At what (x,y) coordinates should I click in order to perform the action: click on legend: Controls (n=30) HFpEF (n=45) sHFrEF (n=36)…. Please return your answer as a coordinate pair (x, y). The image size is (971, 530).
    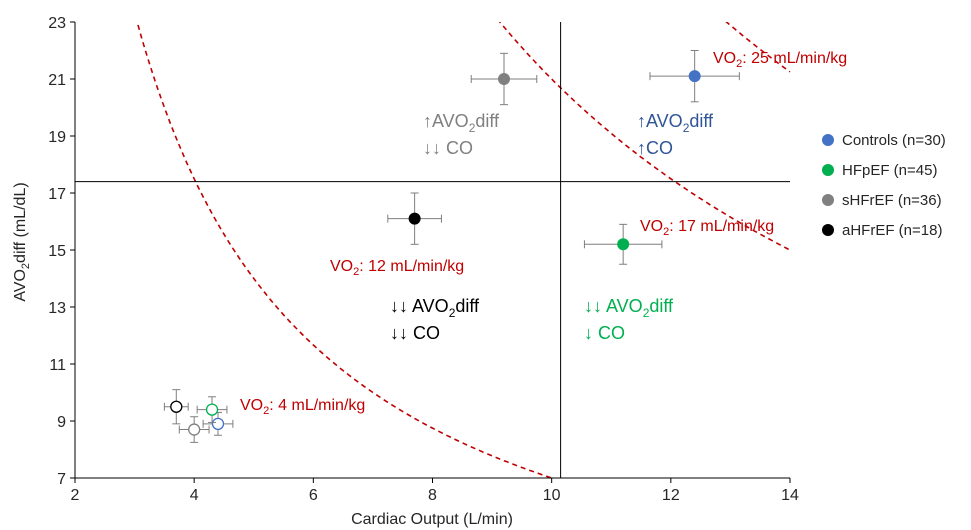
    Looking at the image, I should click on (884, 185).